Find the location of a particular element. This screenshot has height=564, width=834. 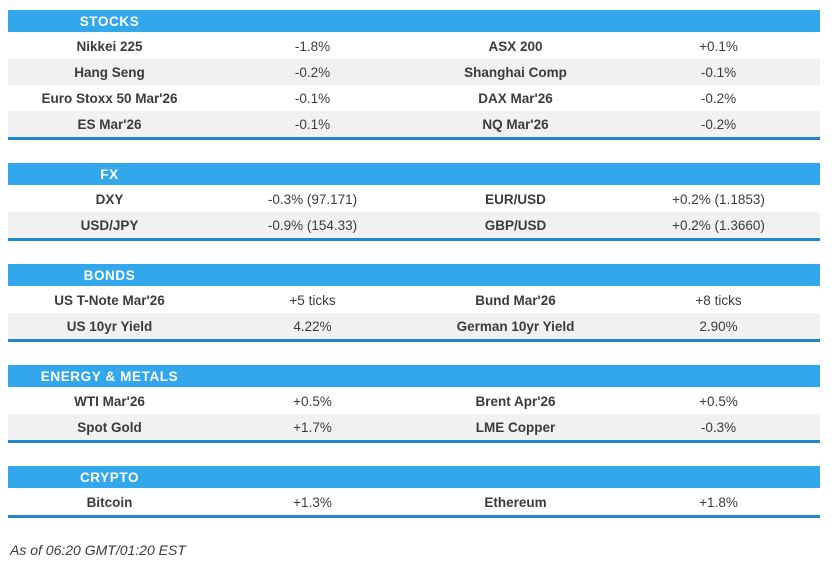

instrument-change: 4.22% is located at coordinates (312, 326).